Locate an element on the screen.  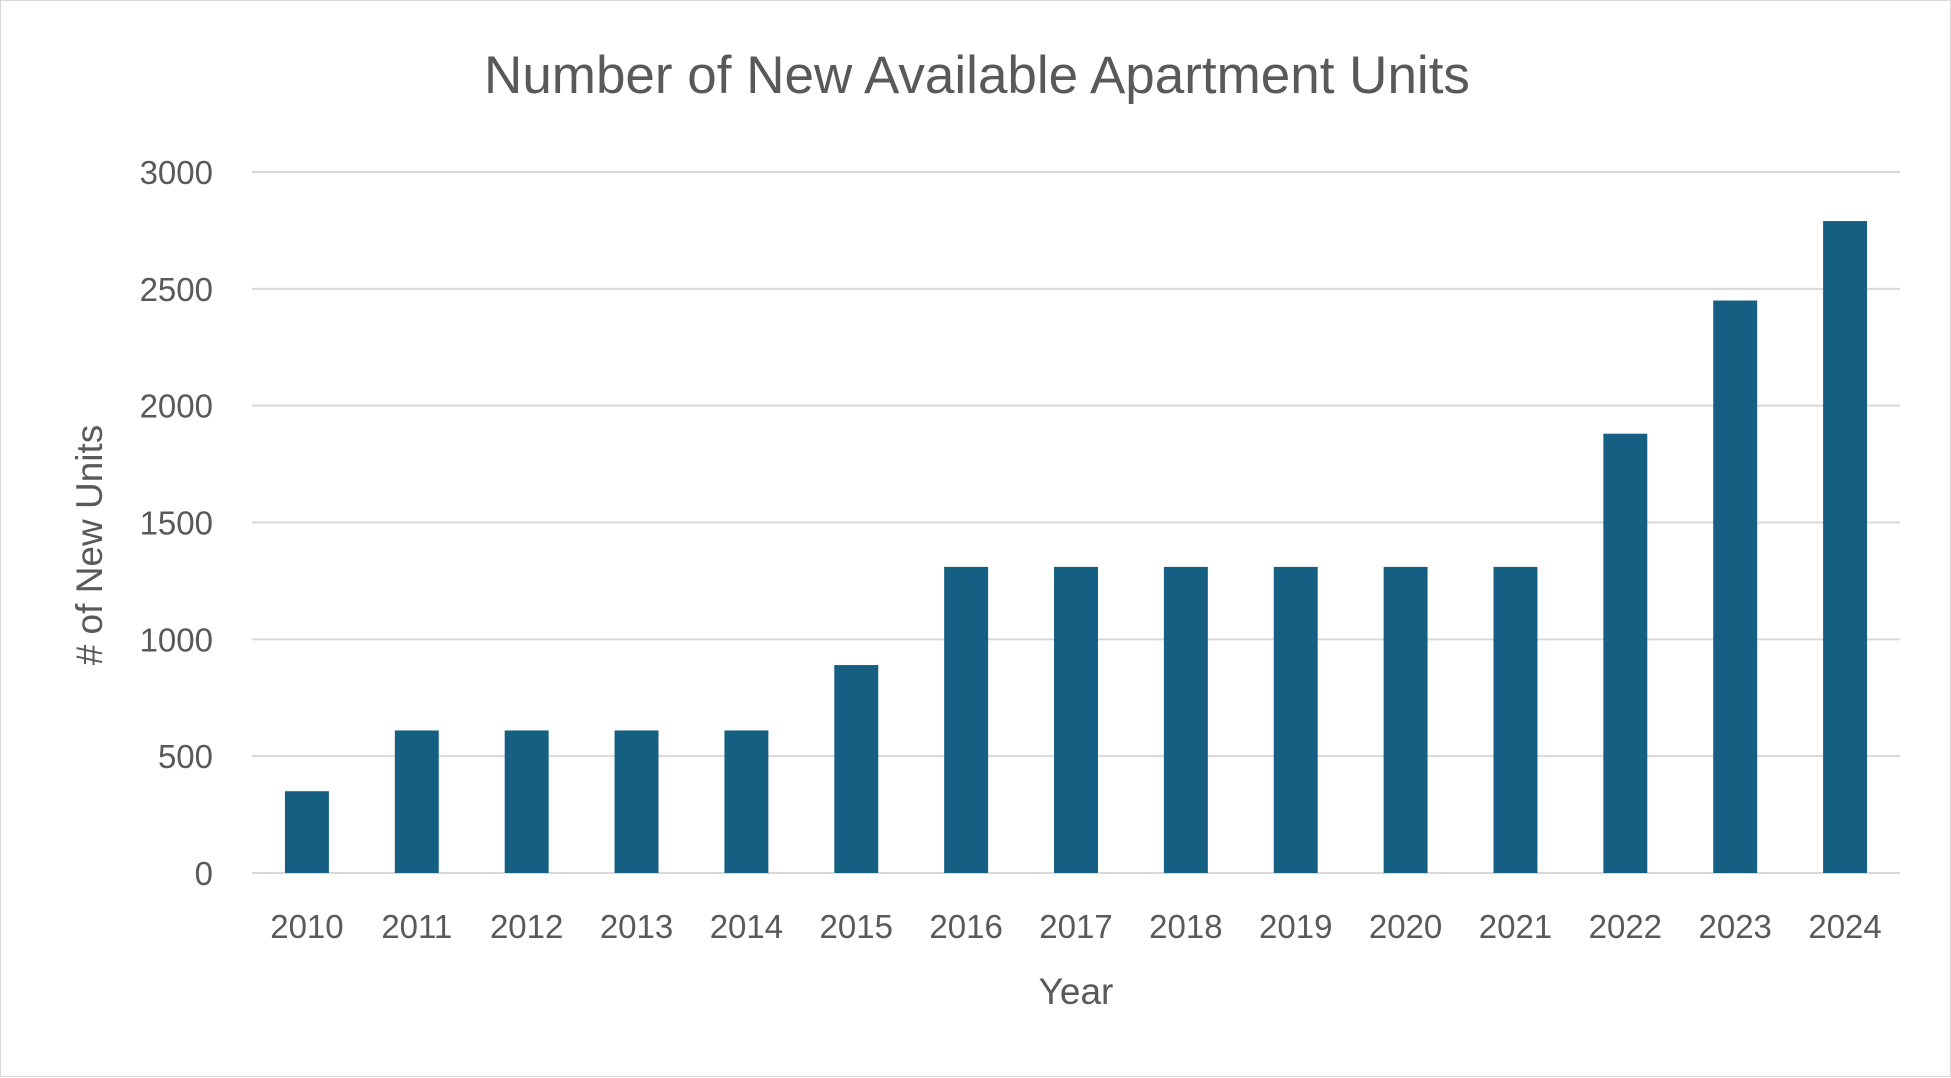
bar-2012 is located at coordinates (526, 801).